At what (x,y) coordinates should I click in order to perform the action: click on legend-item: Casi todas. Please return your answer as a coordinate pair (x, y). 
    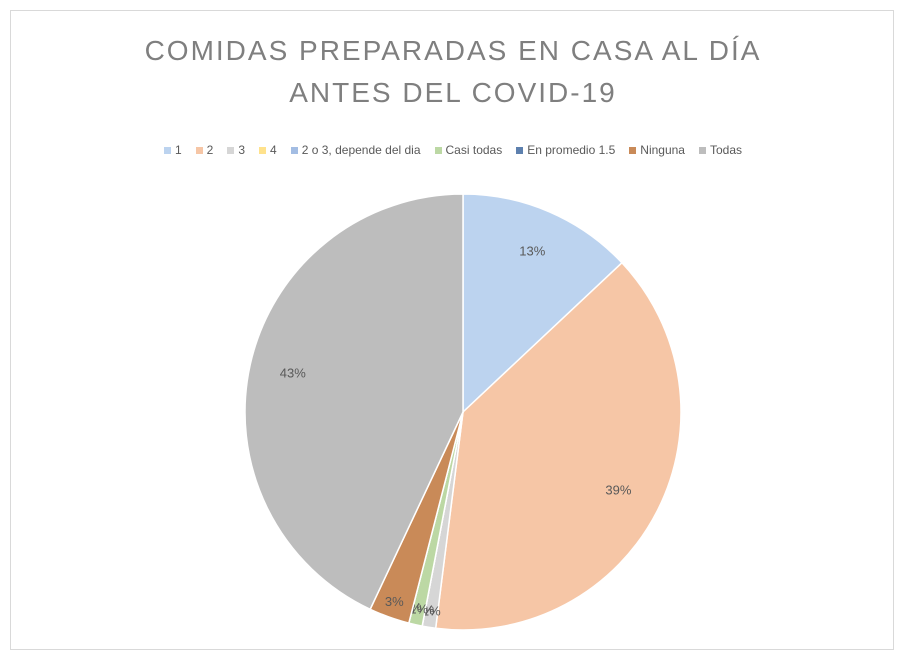
    Looking at the image, I should click on (468, 150).